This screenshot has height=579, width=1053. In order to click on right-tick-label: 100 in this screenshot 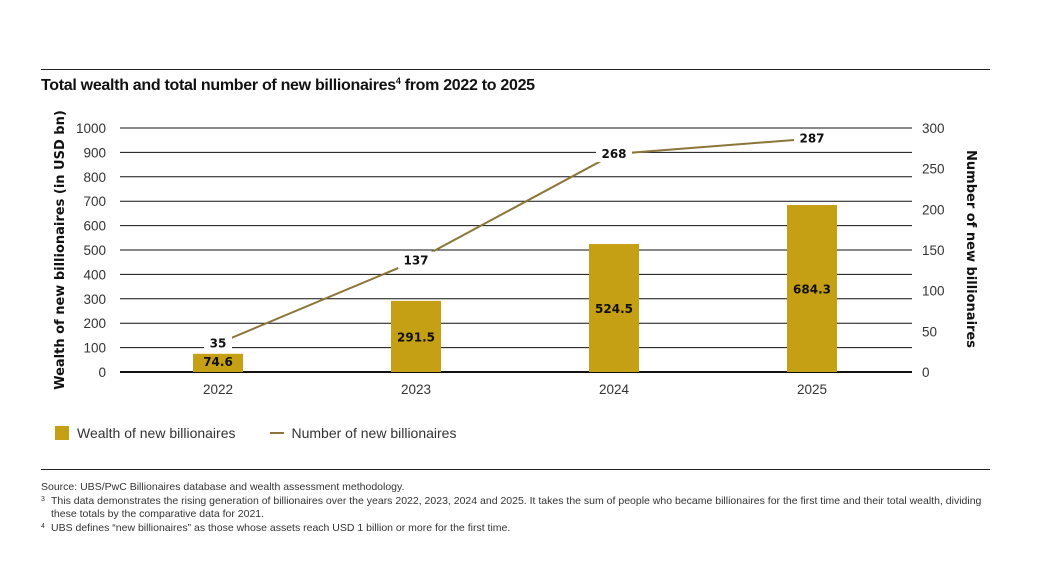, I will do `click(933, 291)`.